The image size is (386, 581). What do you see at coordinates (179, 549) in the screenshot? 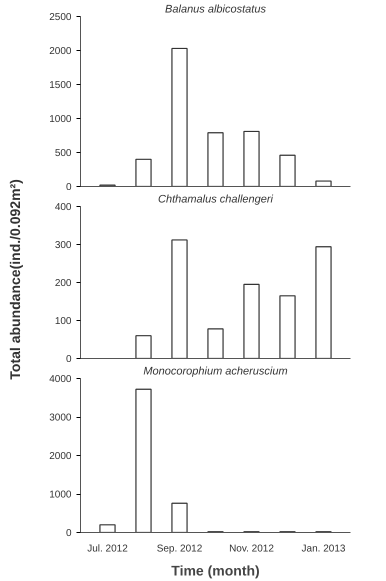
I see `x-tick-label: Sep. 2012` at bounding box center [179, 549].